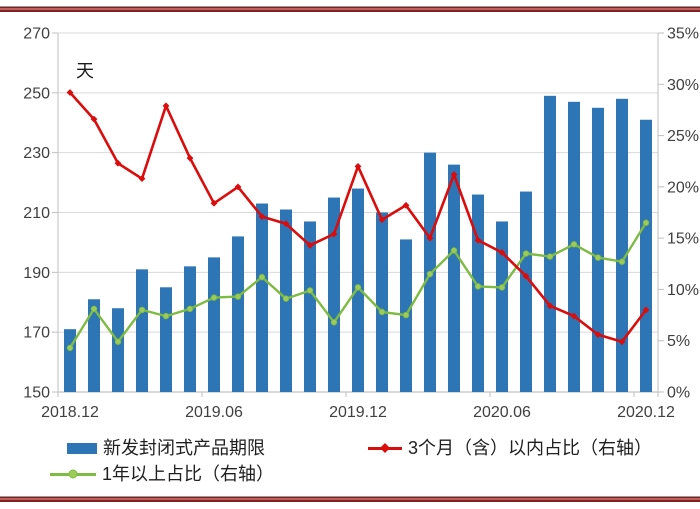  I want to click on red-diamond-marker-icon, so click(385, 448).